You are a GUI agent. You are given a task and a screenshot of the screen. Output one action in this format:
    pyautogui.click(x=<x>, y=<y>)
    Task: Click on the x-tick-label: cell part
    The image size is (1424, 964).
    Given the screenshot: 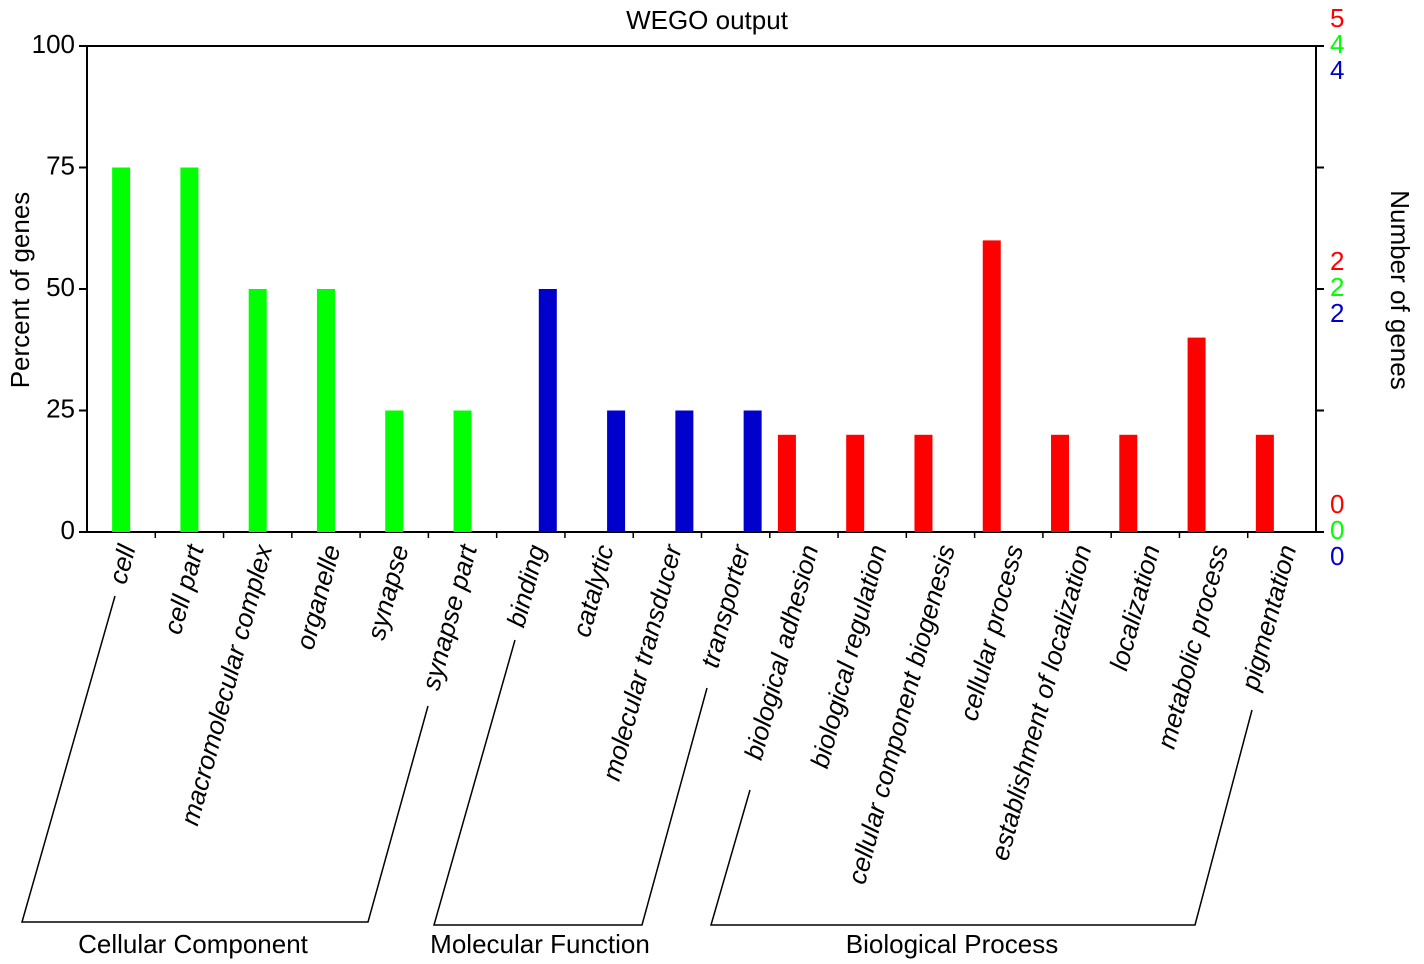 What is the action you would take?
    pyautogui.click(x=183, y=588)
    